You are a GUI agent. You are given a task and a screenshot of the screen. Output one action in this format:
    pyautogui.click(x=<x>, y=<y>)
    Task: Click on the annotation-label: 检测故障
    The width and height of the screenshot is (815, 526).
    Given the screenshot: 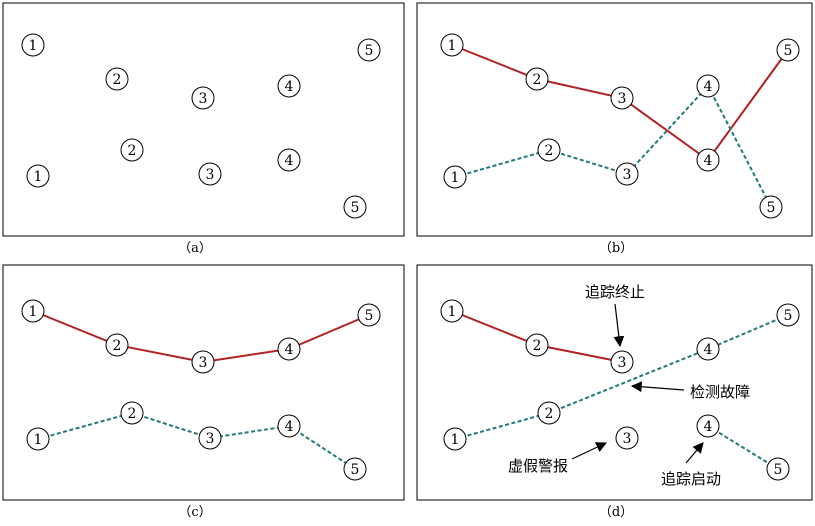 What is the action you would take?
    pyautogui.click(x=720, y=392)
    